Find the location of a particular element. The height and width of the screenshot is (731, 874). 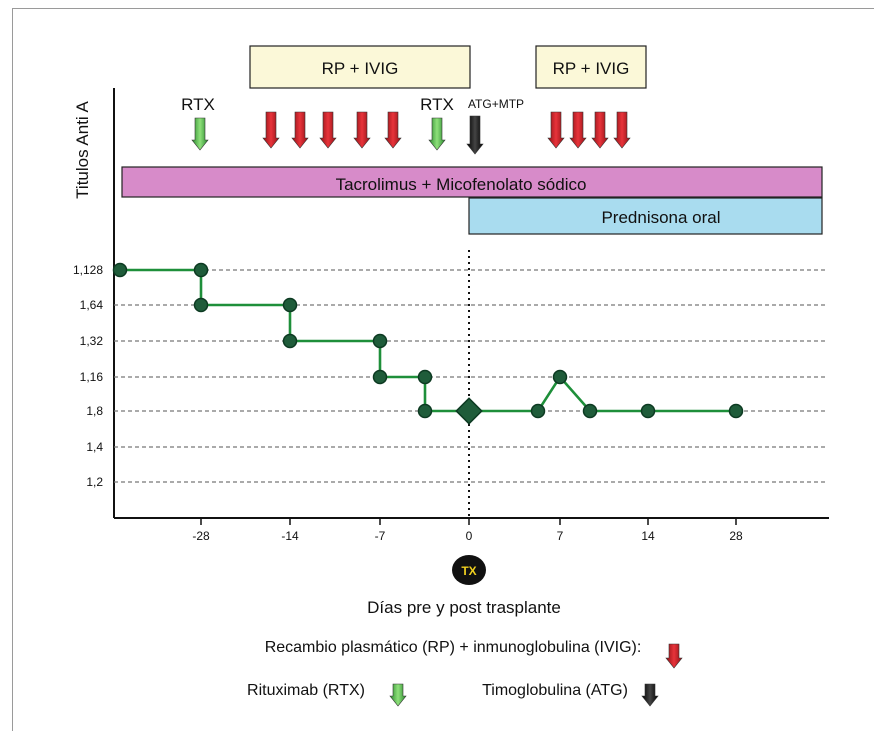

y-tick-label: 1,32 is located at coordinates (92, 341).